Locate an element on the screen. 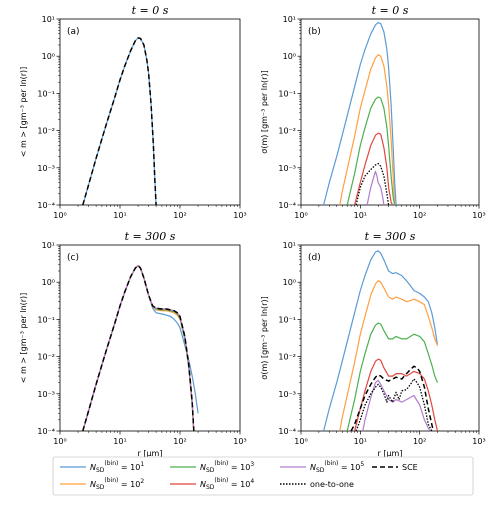 Image resolution: width=500 pixels, height=509 pixels. legend-label-n1e4: NSD(bin) = 104 is located at coordinates (227, 484).